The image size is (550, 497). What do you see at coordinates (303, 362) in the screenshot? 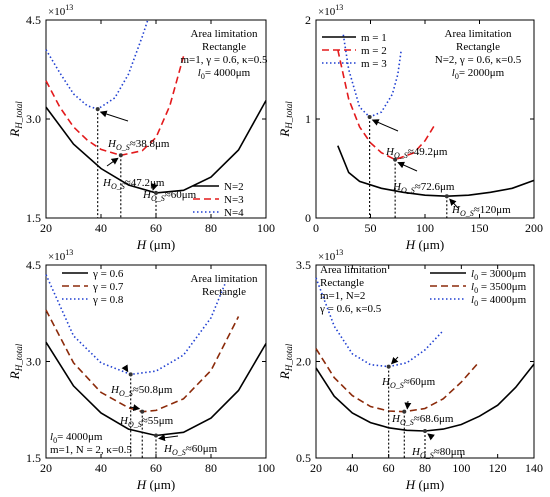
I see `y-tick-label: 2.0` at bounding box center [303, 362].